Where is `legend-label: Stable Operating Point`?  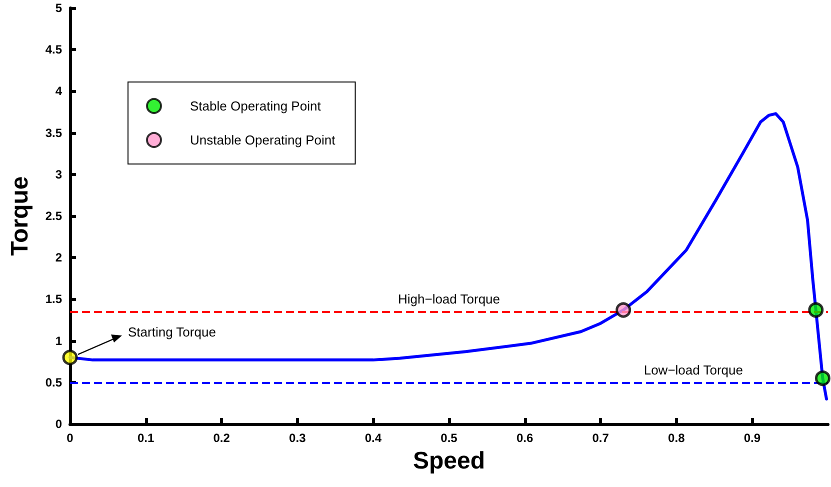
legend-label: Stable Operating Point is located at coordinates (256, 106).